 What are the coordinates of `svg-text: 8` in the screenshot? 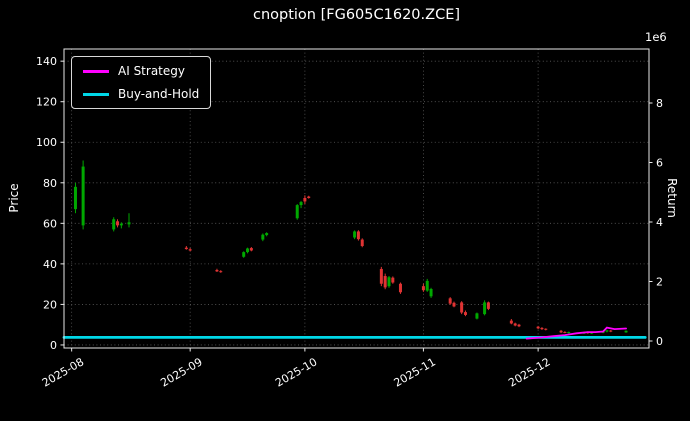 It's located at (659, 103).